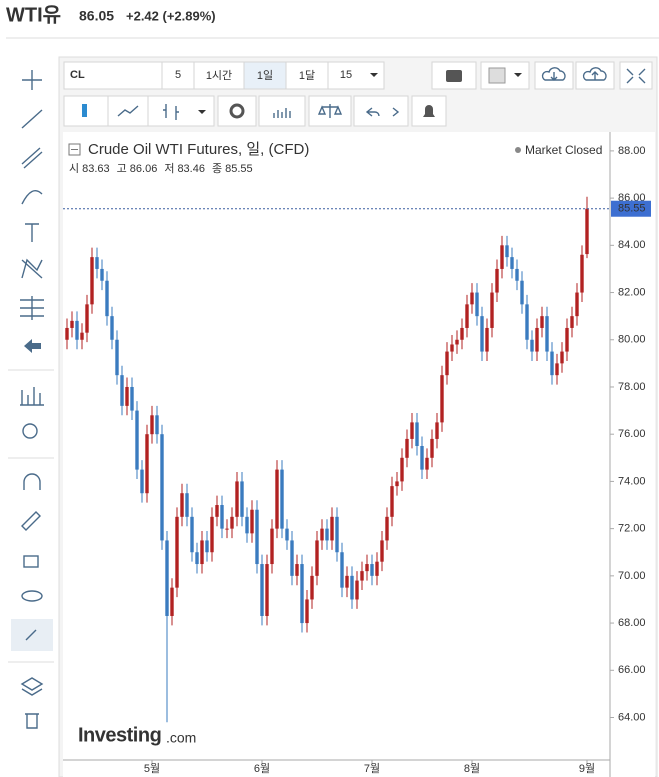 The height and width of the screenshot is (777, 659). Describe the element at coordinates (381, 111) in the screenshot. I see `undo-redo` at that location.